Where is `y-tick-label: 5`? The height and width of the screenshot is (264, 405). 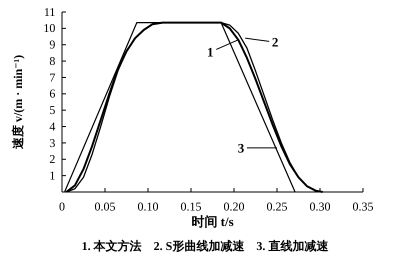 y-tick-label: 5 is located at coordinates (52, 110).